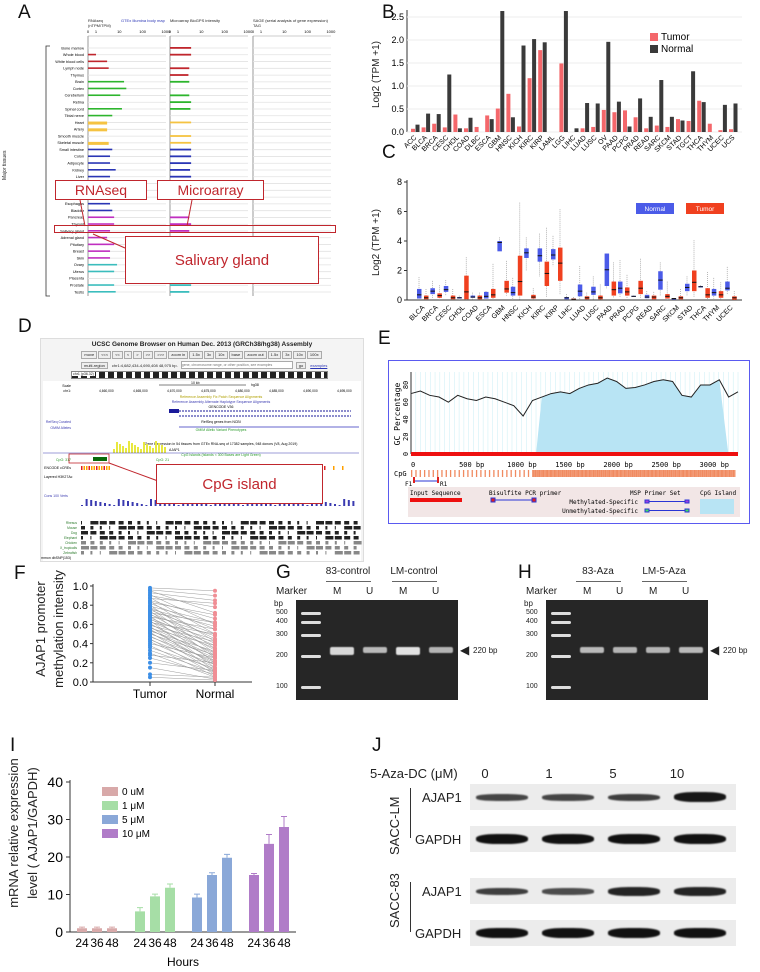  Describe the element at coordinates (221, 422) in the screenshot. I see `track-description: RefSeq genes from NCBI` at that location.